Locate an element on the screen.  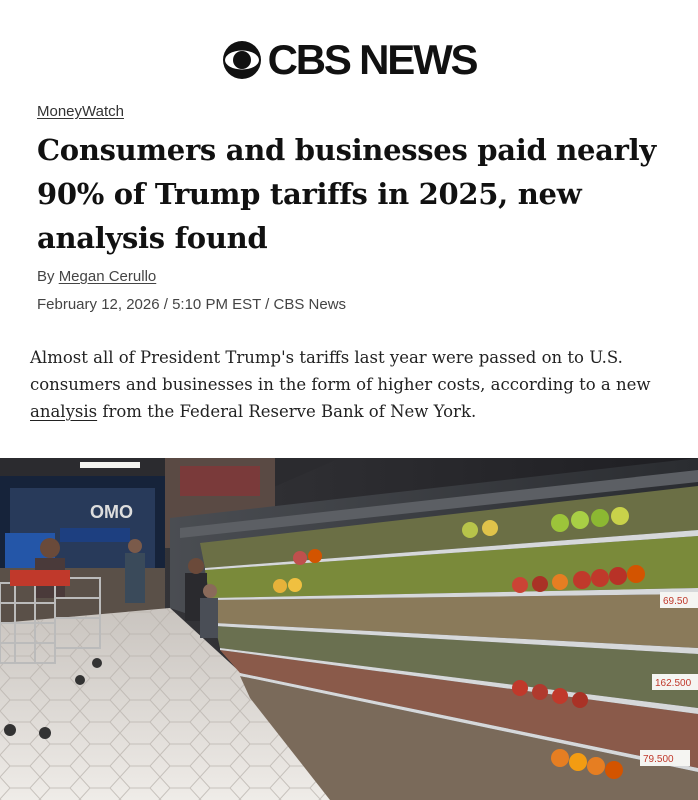
svg-text: 69.50 is located at coordinates (675, 601).